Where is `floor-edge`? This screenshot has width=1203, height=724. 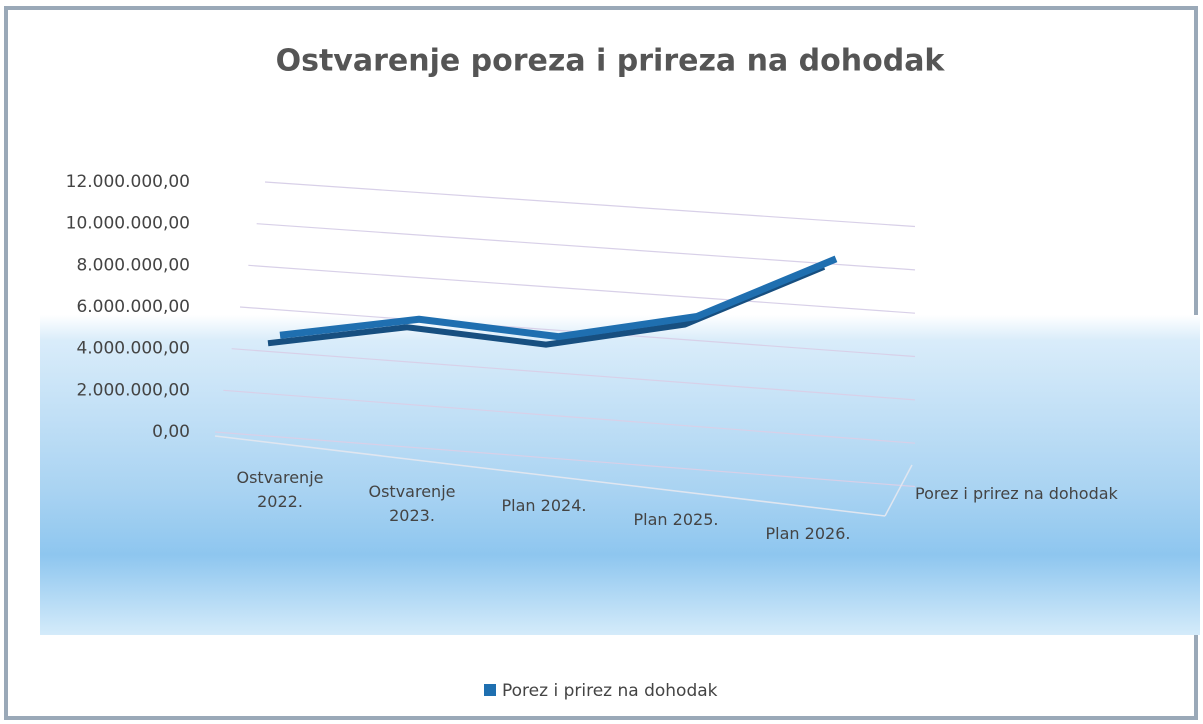 floor-edge is located at coordinates (550, 476).